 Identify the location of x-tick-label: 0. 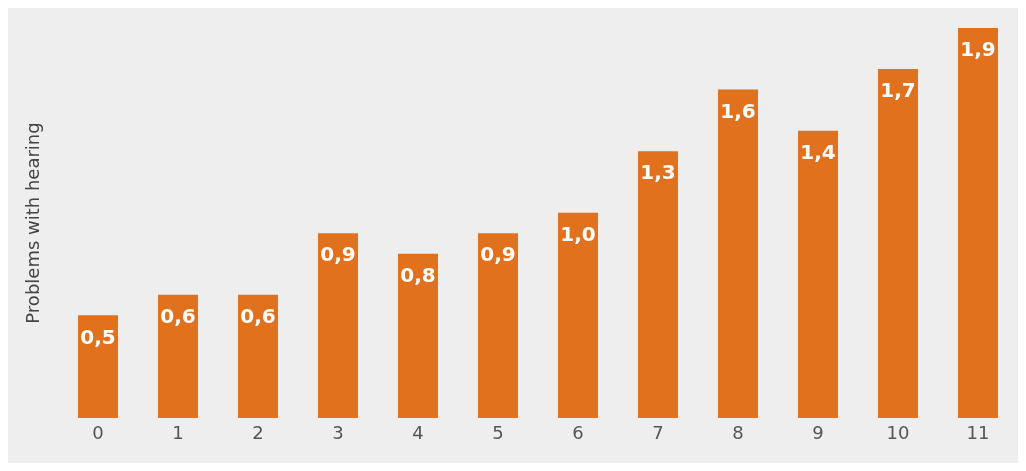
(98, 432).